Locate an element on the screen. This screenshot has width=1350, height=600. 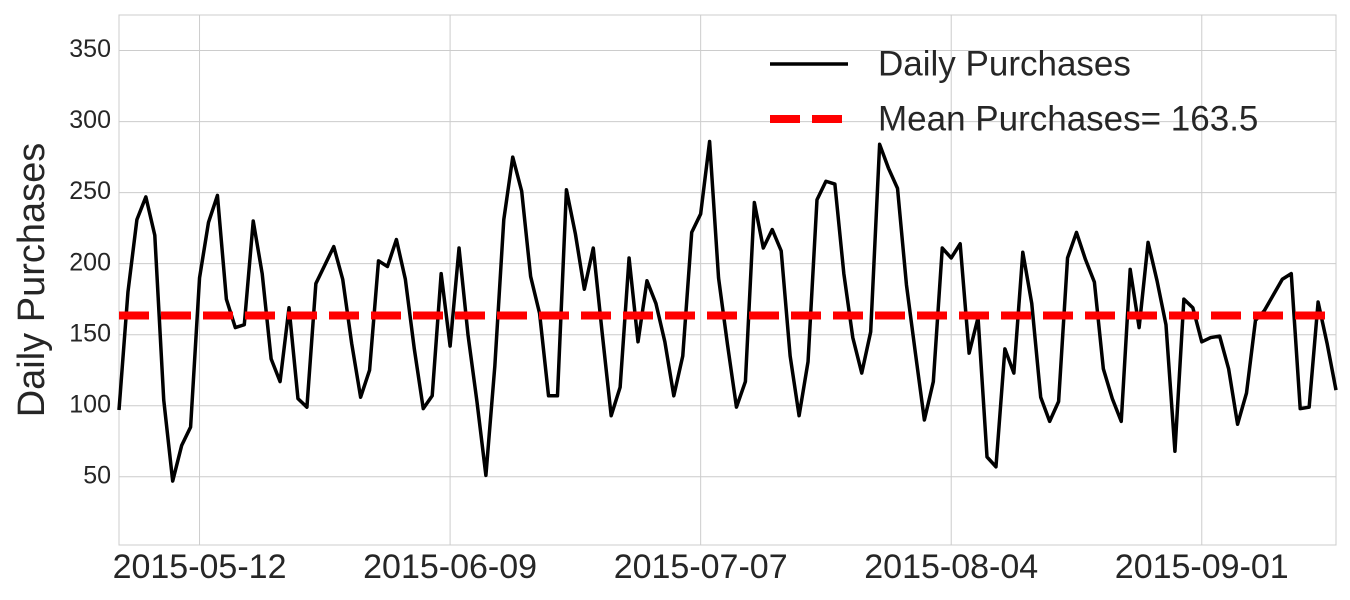
y-tick-label: 300 is located at coordinates (90, 120).